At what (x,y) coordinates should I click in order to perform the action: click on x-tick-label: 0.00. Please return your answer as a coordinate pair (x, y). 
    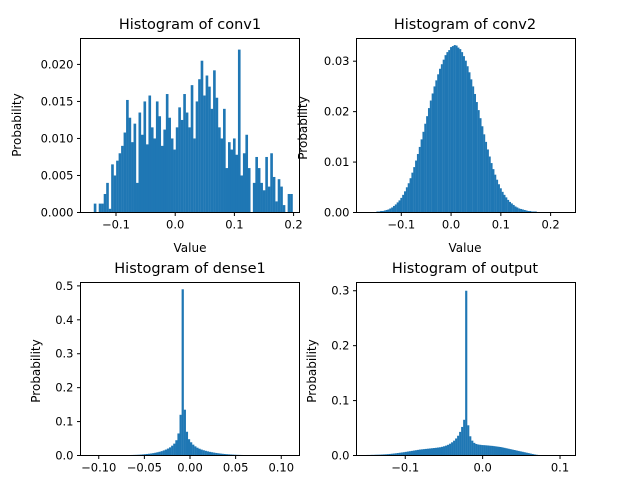
    Looking at the image, I should click on (190, 468).